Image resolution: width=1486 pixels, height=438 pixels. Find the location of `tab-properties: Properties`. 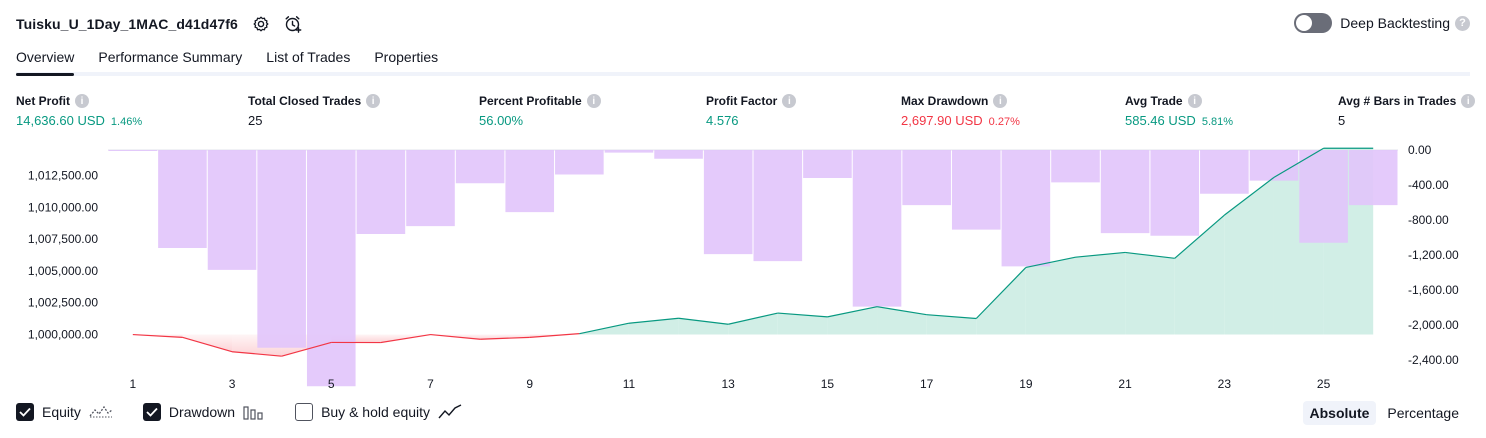

tab-properties: Properties is located at coordinates (406, 57).